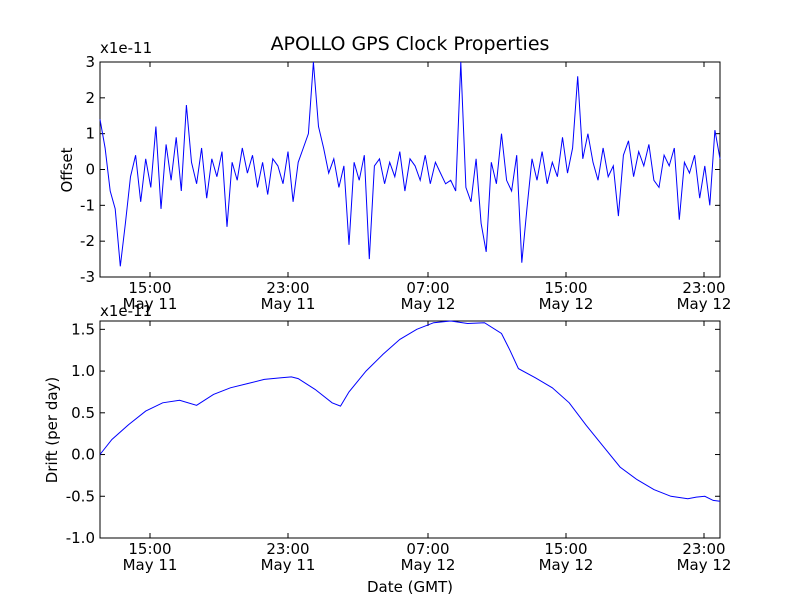 This screenshot has height=600, width=800. What do you see at coordinates (87, 277) in the screenshot?
I see `y-tick-label: -3` at bounding box center [87, 277].